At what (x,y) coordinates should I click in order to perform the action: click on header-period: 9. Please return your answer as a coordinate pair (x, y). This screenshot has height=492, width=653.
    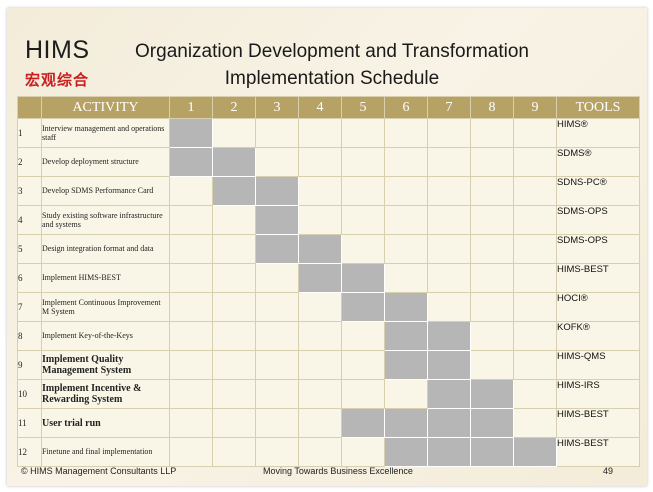
    Looking at the image, I should click on (535, 107).